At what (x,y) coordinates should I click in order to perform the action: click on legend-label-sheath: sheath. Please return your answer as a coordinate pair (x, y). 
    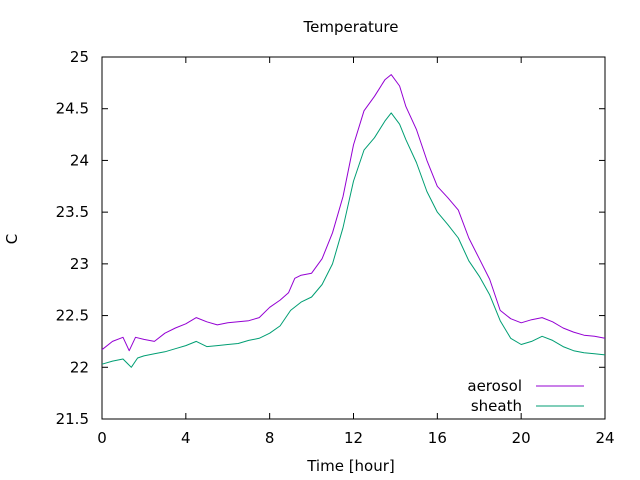
    Looking at the image, I should click on (496, 406).